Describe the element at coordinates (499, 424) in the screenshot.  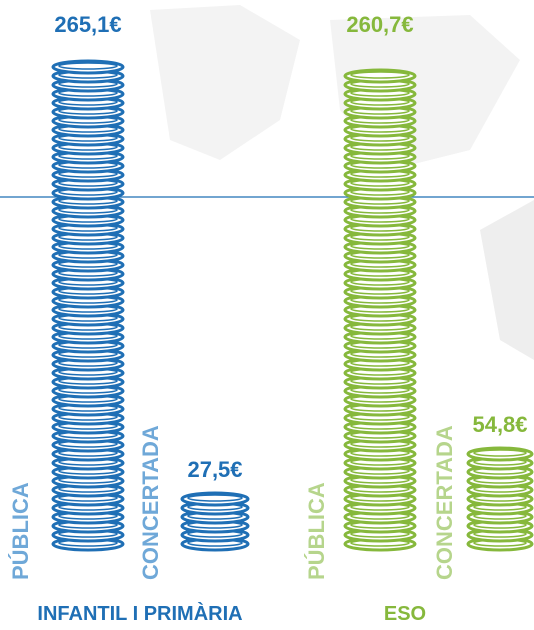
I see `value-label: 54,8€` at that location.